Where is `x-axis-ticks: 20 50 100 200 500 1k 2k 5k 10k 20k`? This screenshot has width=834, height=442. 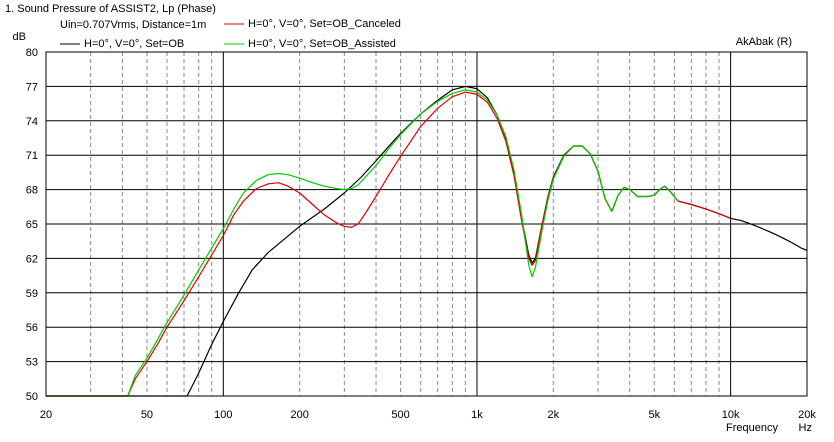 x-axis-ticks: 20 50 100 200 500 1k 2k 5k 10k 20k is located at coordinates (428, 415).